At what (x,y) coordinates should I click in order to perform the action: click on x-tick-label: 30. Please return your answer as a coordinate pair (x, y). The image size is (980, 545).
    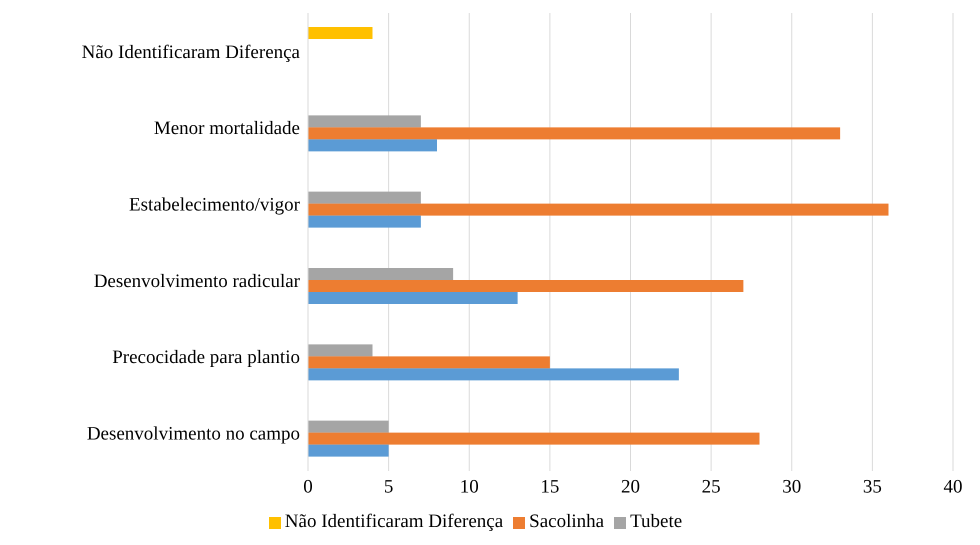
    Looking at the image, I should click on (792, 487).